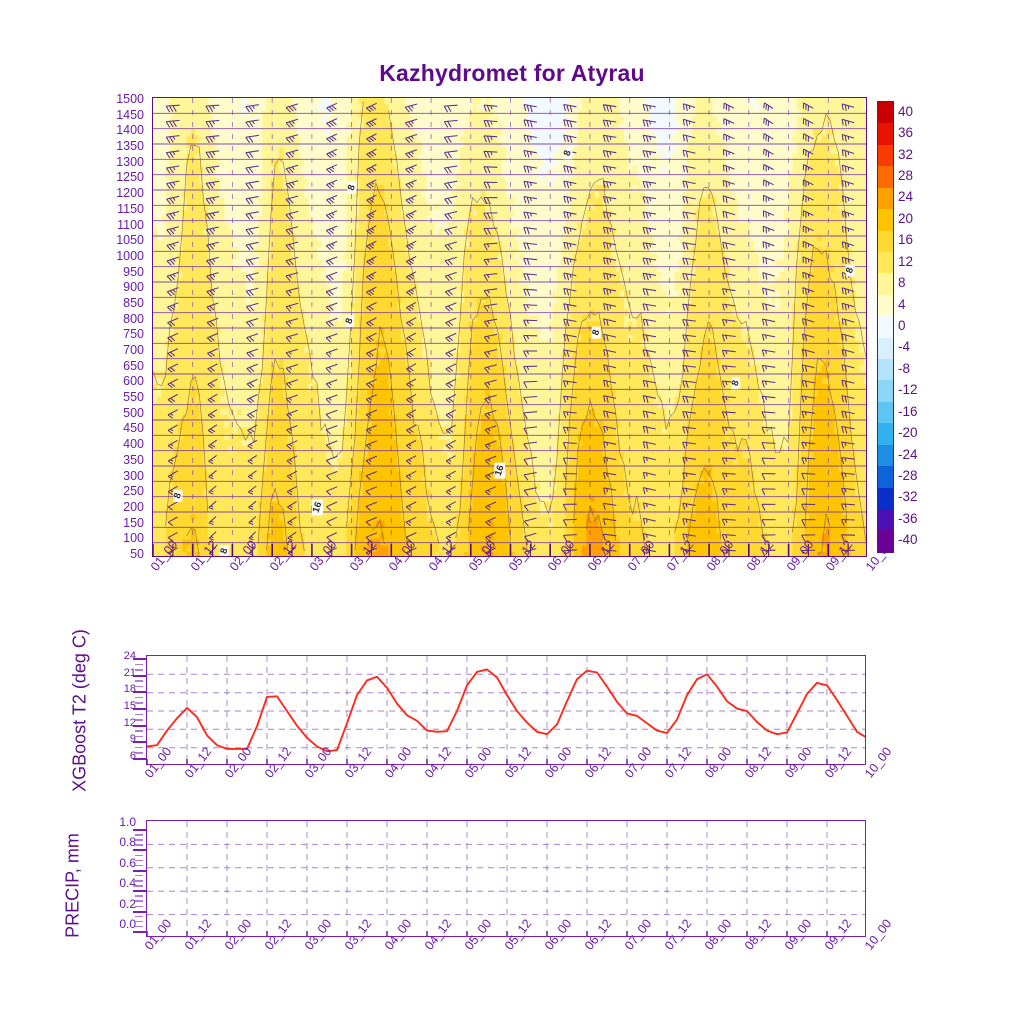 The width and height of the screenshot is (1024, 1024). Describe the element at coordinates (350, 321) in the screenshot. I see `contour-label-text: 8` at that location.